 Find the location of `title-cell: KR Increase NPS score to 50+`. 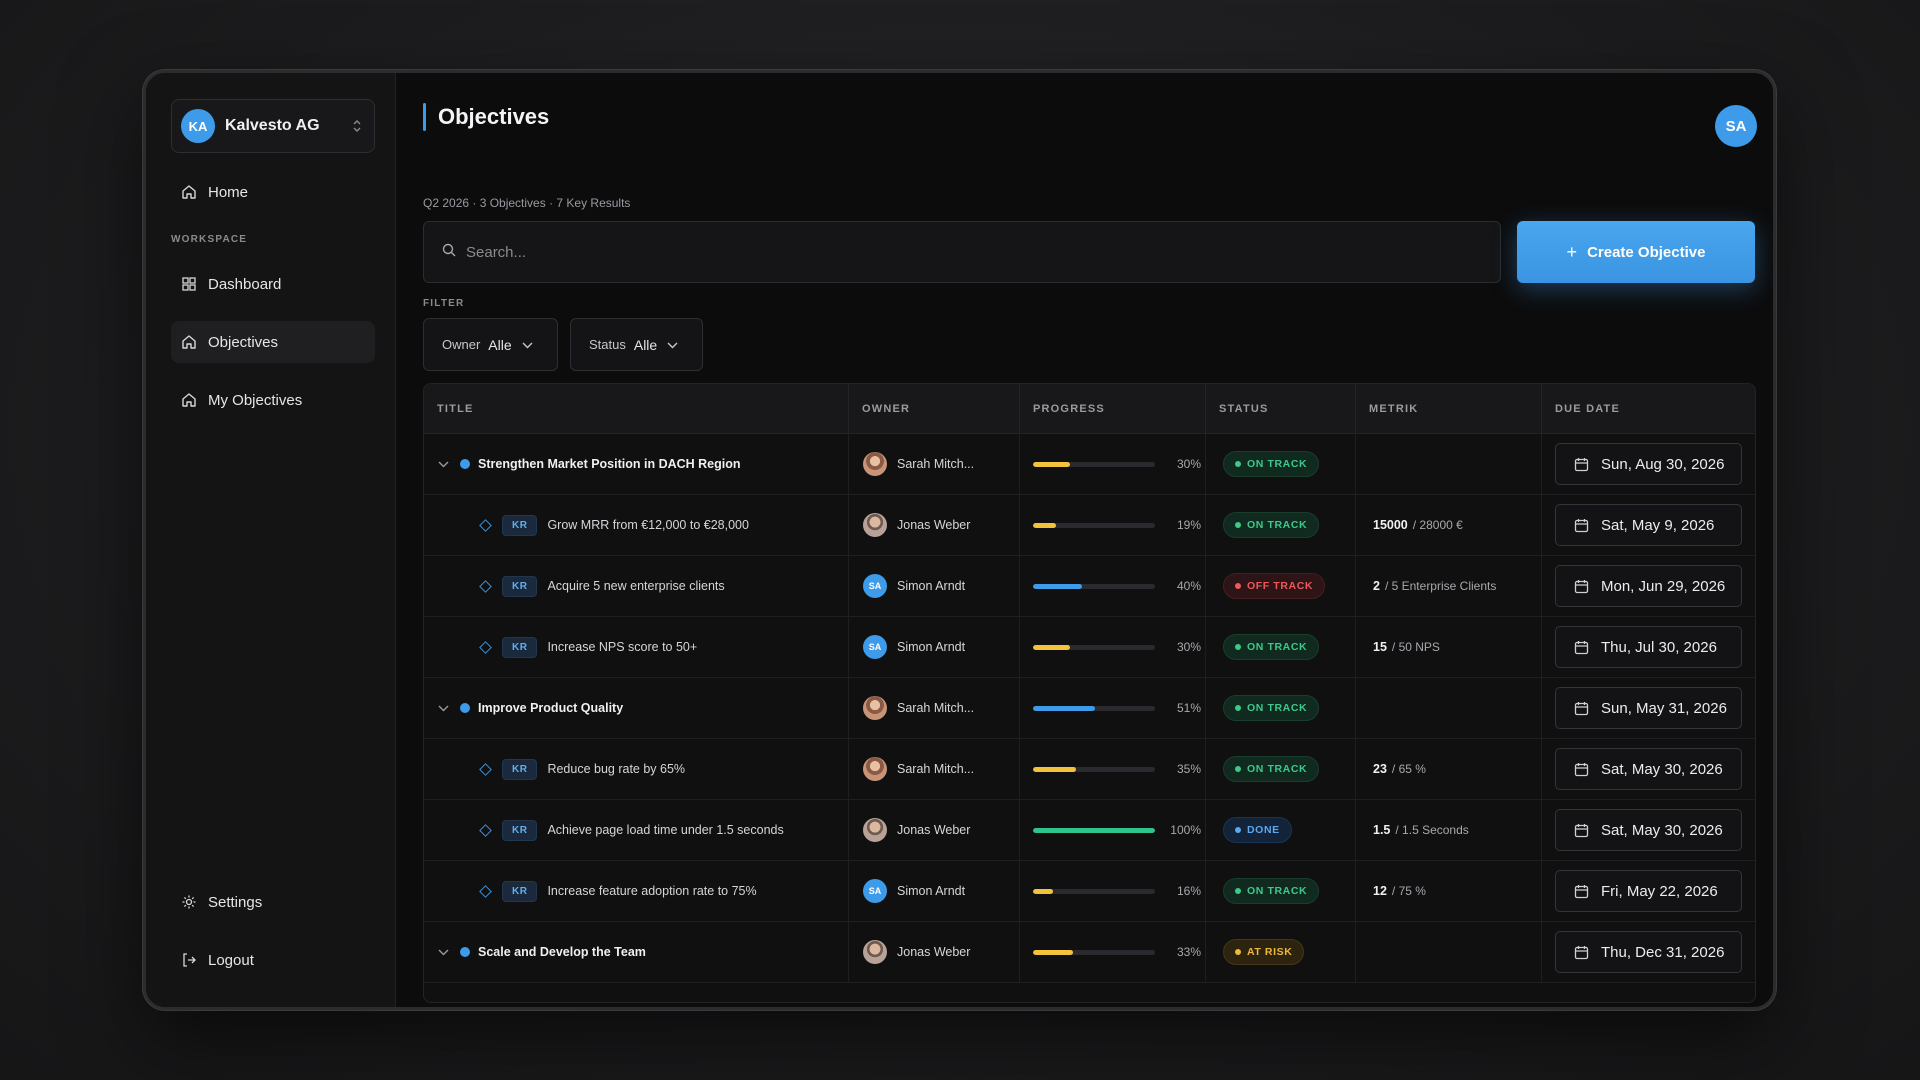

title-cell: KR Increase NPS score to 50+ is located at coordinates (636, 647).